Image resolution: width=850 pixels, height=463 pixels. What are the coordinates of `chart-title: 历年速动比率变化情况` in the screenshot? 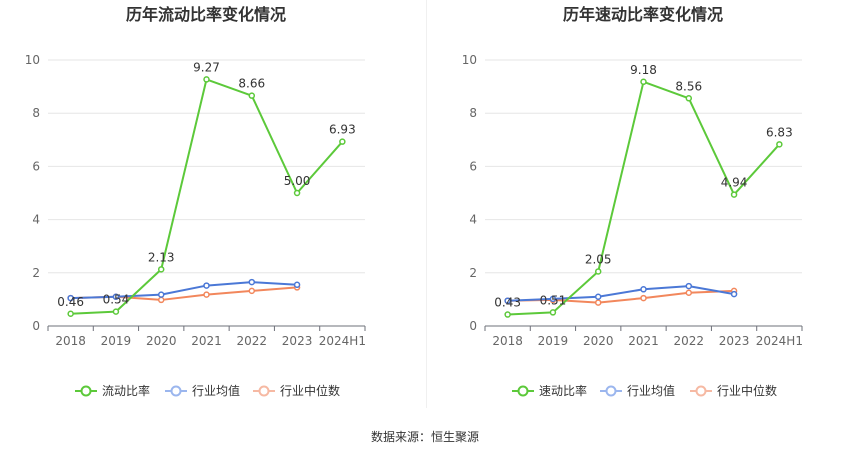 It's located at (643, 14).